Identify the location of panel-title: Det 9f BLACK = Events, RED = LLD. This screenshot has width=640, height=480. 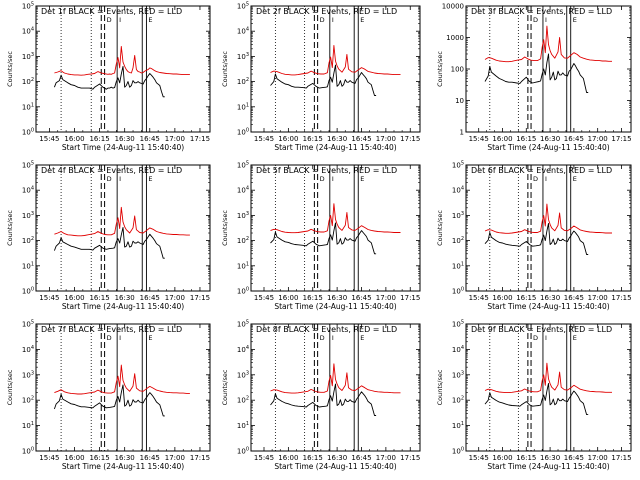
(541, 329).